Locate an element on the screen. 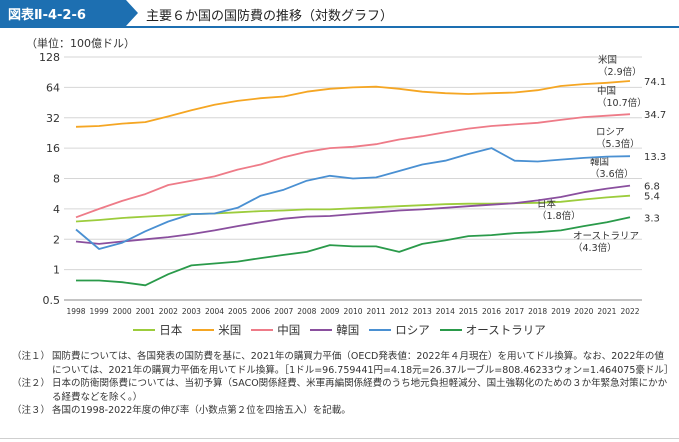  legend-item-japan: 日本 is located at coordinates (157, 330).